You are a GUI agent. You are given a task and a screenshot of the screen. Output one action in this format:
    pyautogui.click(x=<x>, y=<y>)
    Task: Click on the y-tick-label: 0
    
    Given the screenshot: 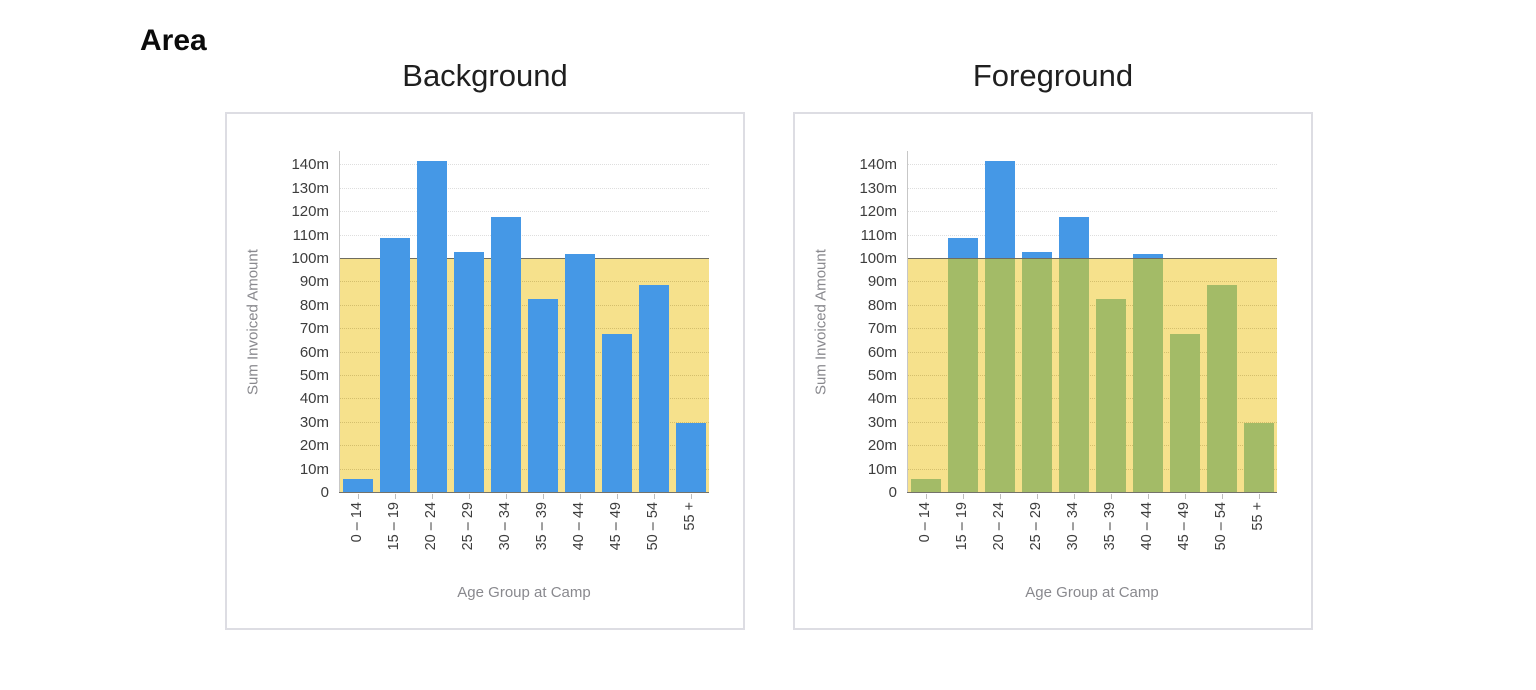 What is the action you would take?
    pyautogui.click(x=324, y=492)
    